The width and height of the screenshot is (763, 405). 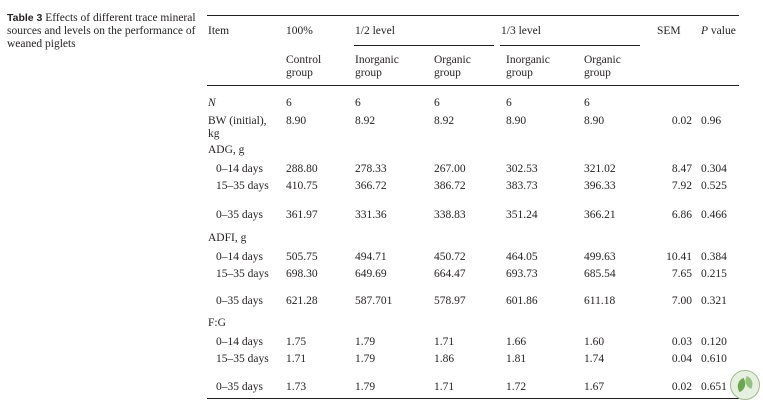 I want to click on row-label: ADFI, g, so click(x=227, y=238).